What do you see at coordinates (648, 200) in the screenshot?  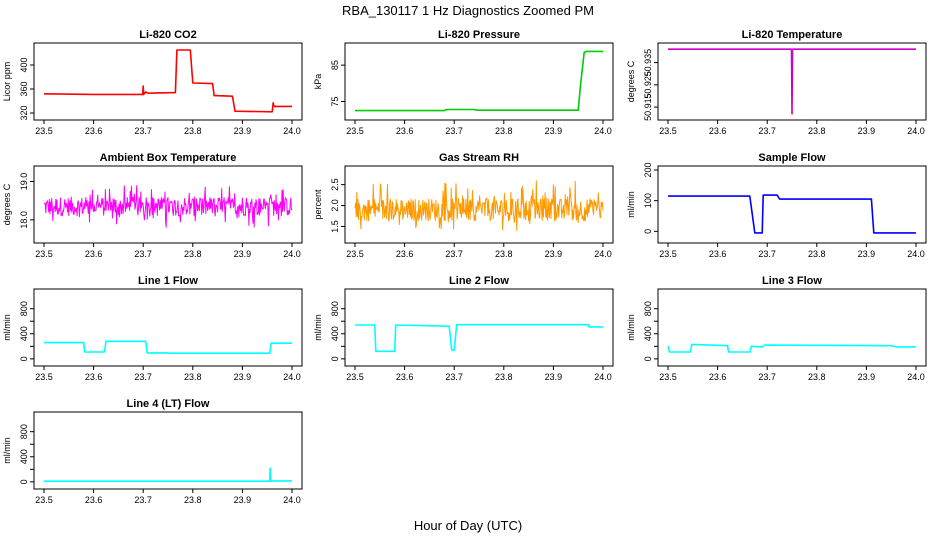 I see `y-tick-label: 100` at bounding box center [648, 200].